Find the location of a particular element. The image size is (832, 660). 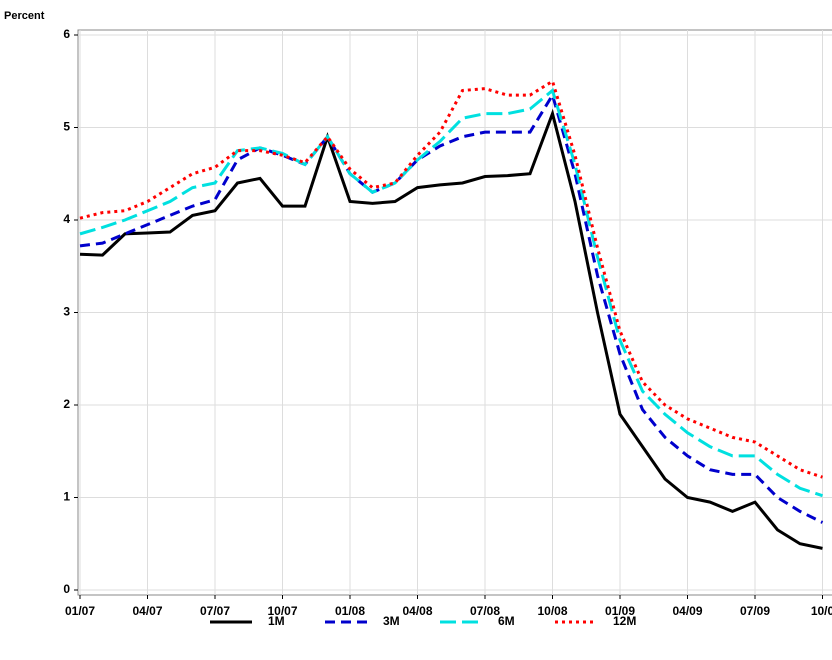

x-tick-label: 07/08 is located at coordinates (485, 611).